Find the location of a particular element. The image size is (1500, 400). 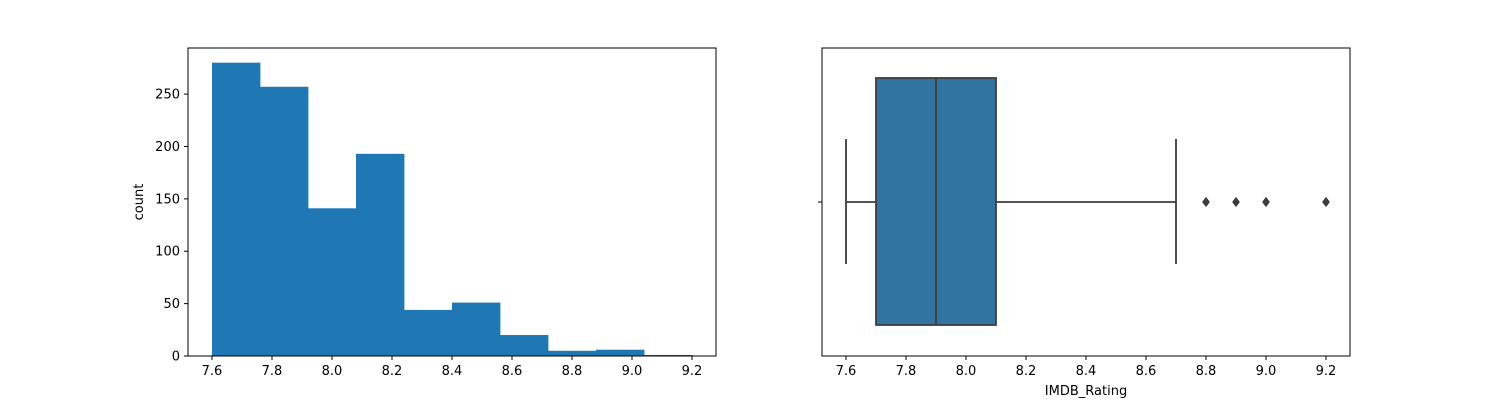

boxplot-x-tick-label: 8.8 is located at coordinates (1206, 371).